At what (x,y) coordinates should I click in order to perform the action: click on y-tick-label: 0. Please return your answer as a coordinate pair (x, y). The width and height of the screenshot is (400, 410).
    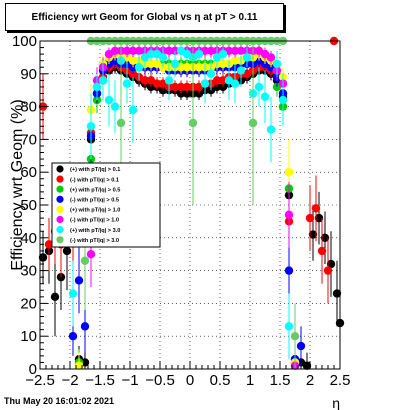
    Looking at the image, I should click on (33, 369).